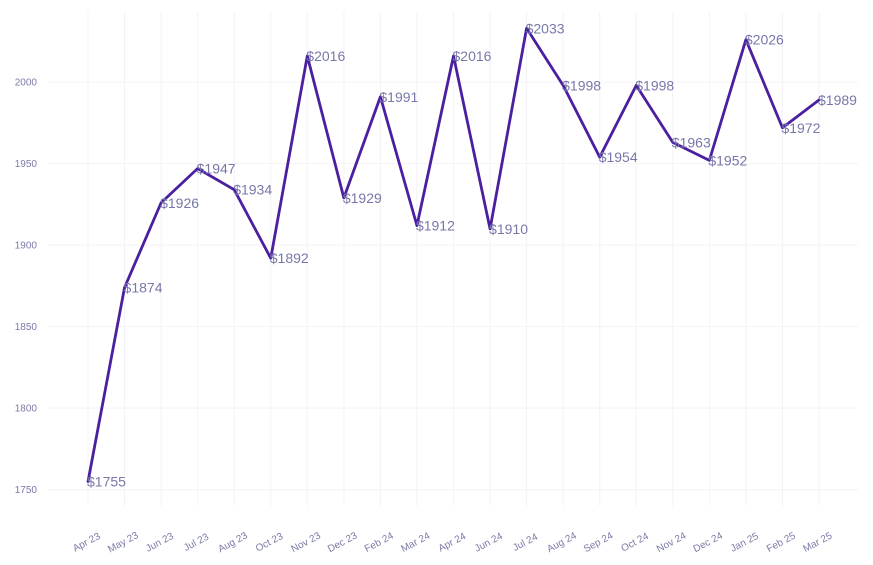  What do you see at coordinates (123, 542) in the screenshot?
I see `x-tick-label: May 23` at bounding box center [123, 542].